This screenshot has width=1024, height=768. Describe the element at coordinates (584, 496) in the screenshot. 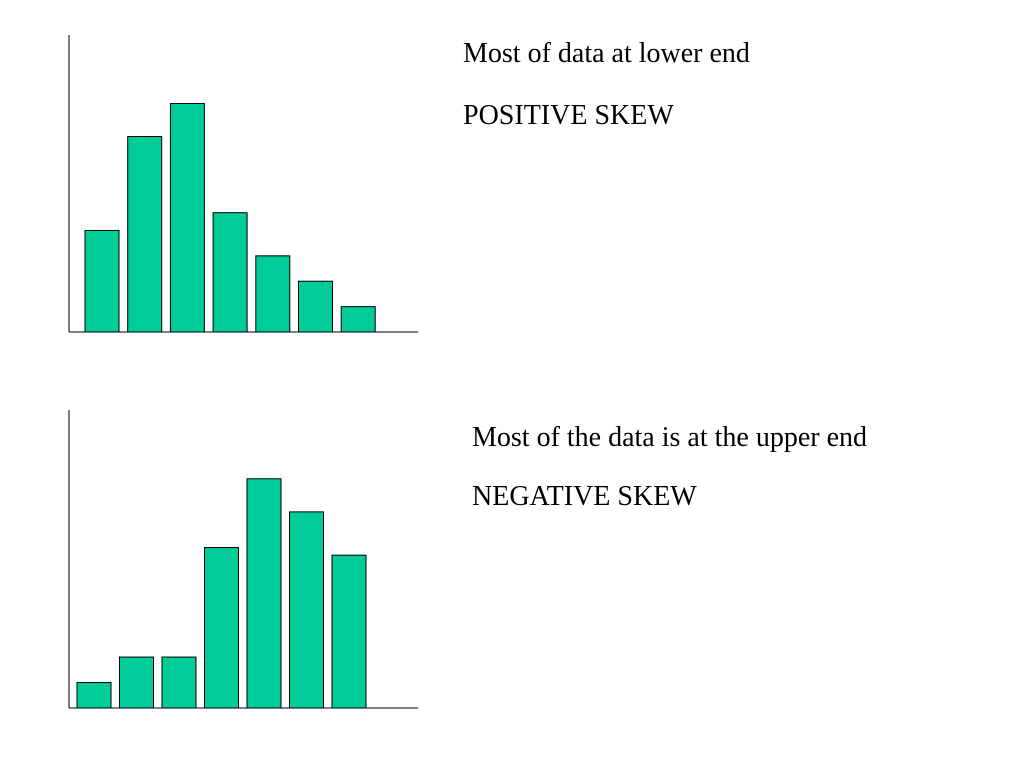

I see `negative-skew-label: NEGATIVE SKEW` at that location.